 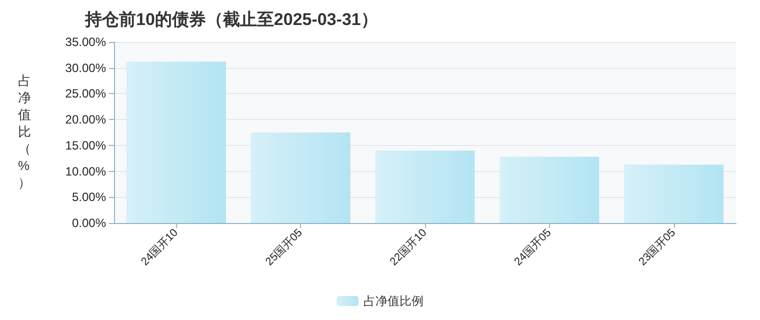 I want to click on chart-title: 持仓前10的债券（截止至2025-03-31）, so click(x=231, y=19).